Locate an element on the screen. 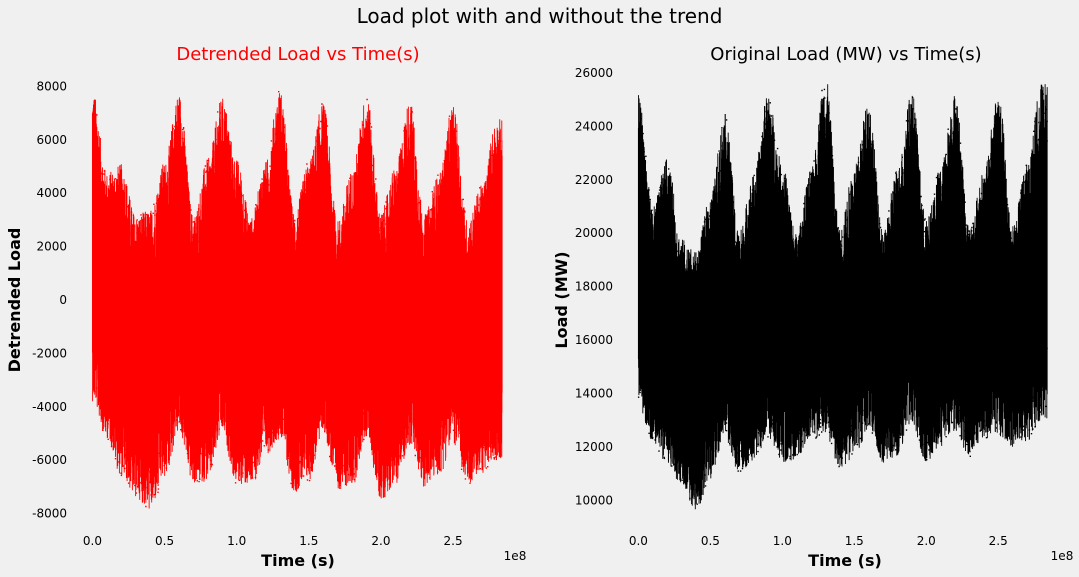 The image size is (1079, 577). y-tick-label: -4000 is located at coordinates (49, 407).